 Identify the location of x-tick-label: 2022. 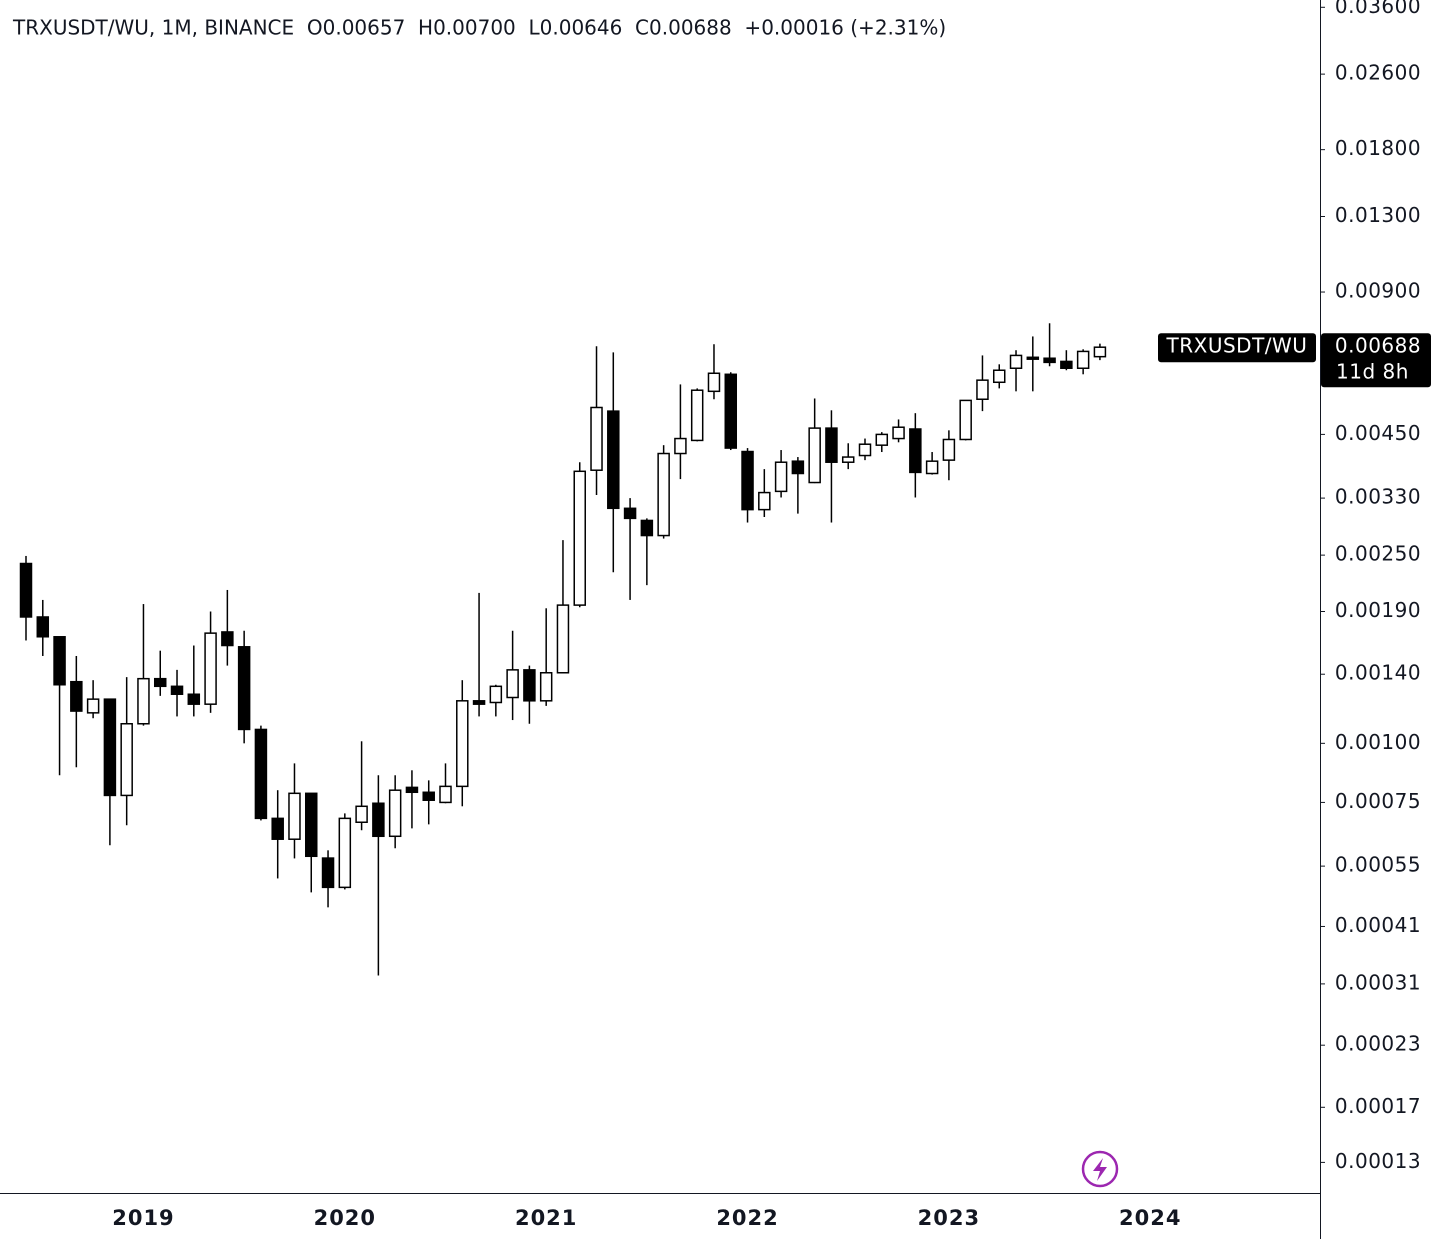
(747, 1218).